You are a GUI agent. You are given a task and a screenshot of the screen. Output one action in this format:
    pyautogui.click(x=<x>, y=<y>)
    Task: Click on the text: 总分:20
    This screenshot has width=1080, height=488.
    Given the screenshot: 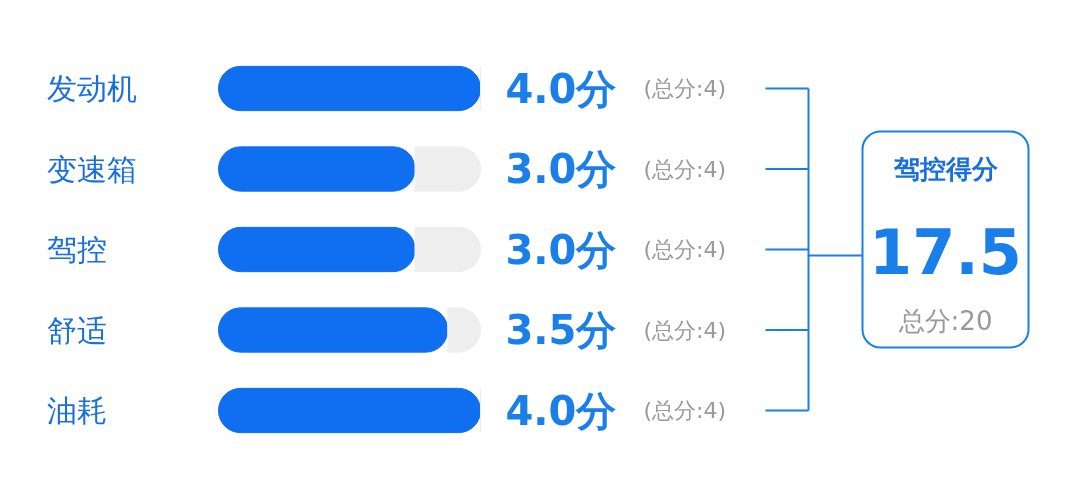 What is the action you would take?
    pyautogui.click(x=945, y=320)
    